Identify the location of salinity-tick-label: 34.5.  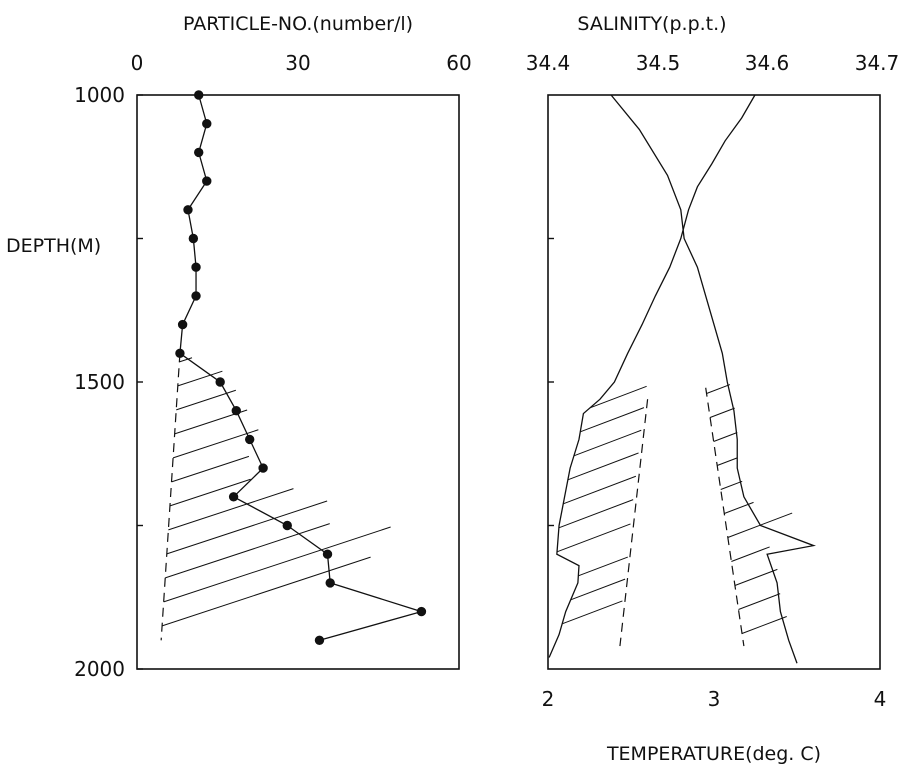
(658, 63).